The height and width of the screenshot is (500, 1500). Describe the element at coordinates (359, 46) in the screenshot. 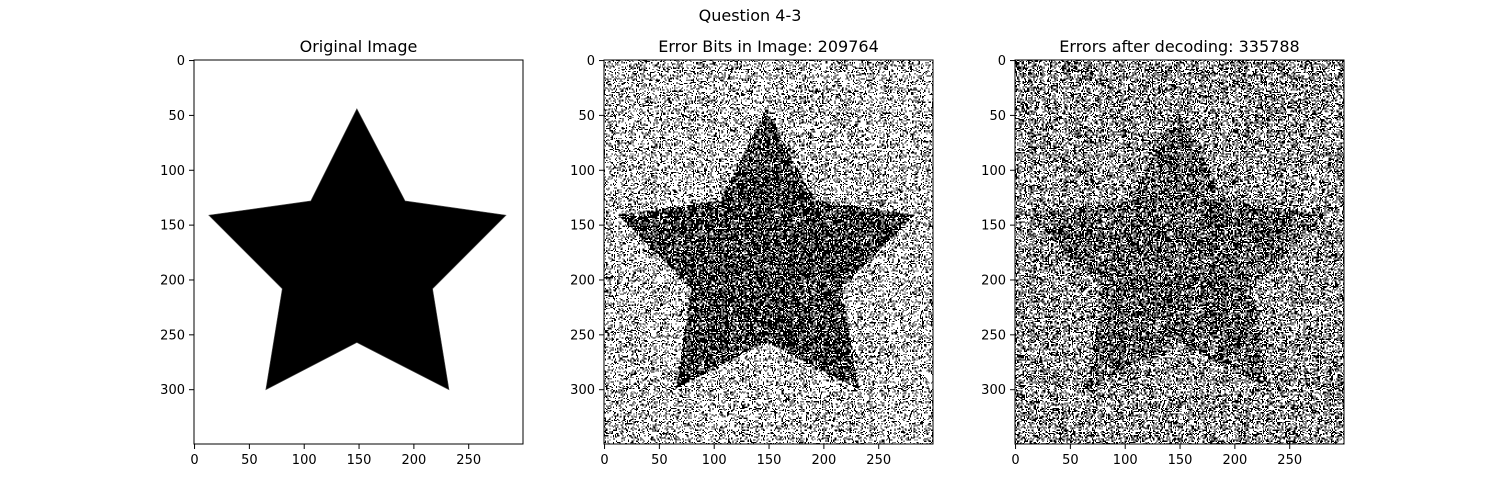

I see `subplot-title: Original Image` at that location.